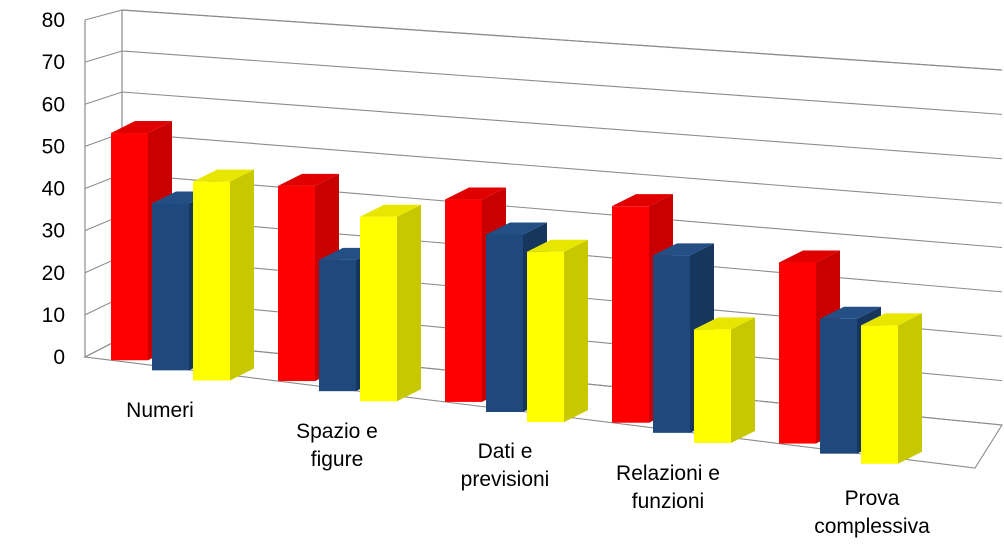 The width and height of the screenshot is (1004, 547). I want to click on y-tick-label: 40, so click(53, 189).